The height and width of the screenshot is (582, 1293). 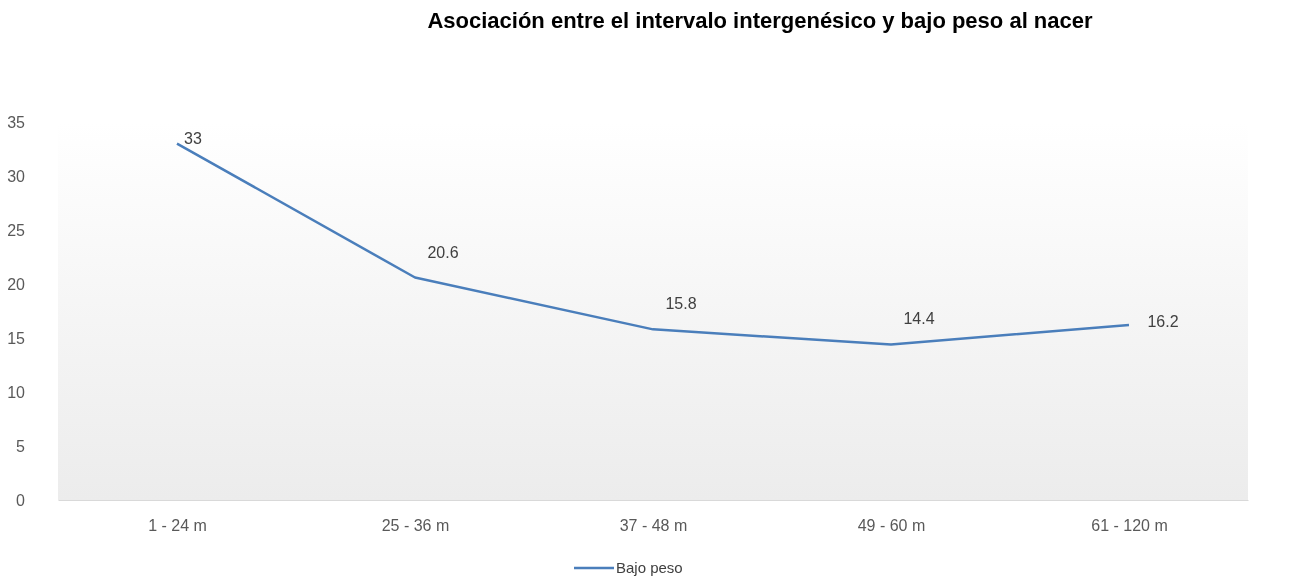 I want to click on y-tick-label: 0, so click(x=21, y=500).